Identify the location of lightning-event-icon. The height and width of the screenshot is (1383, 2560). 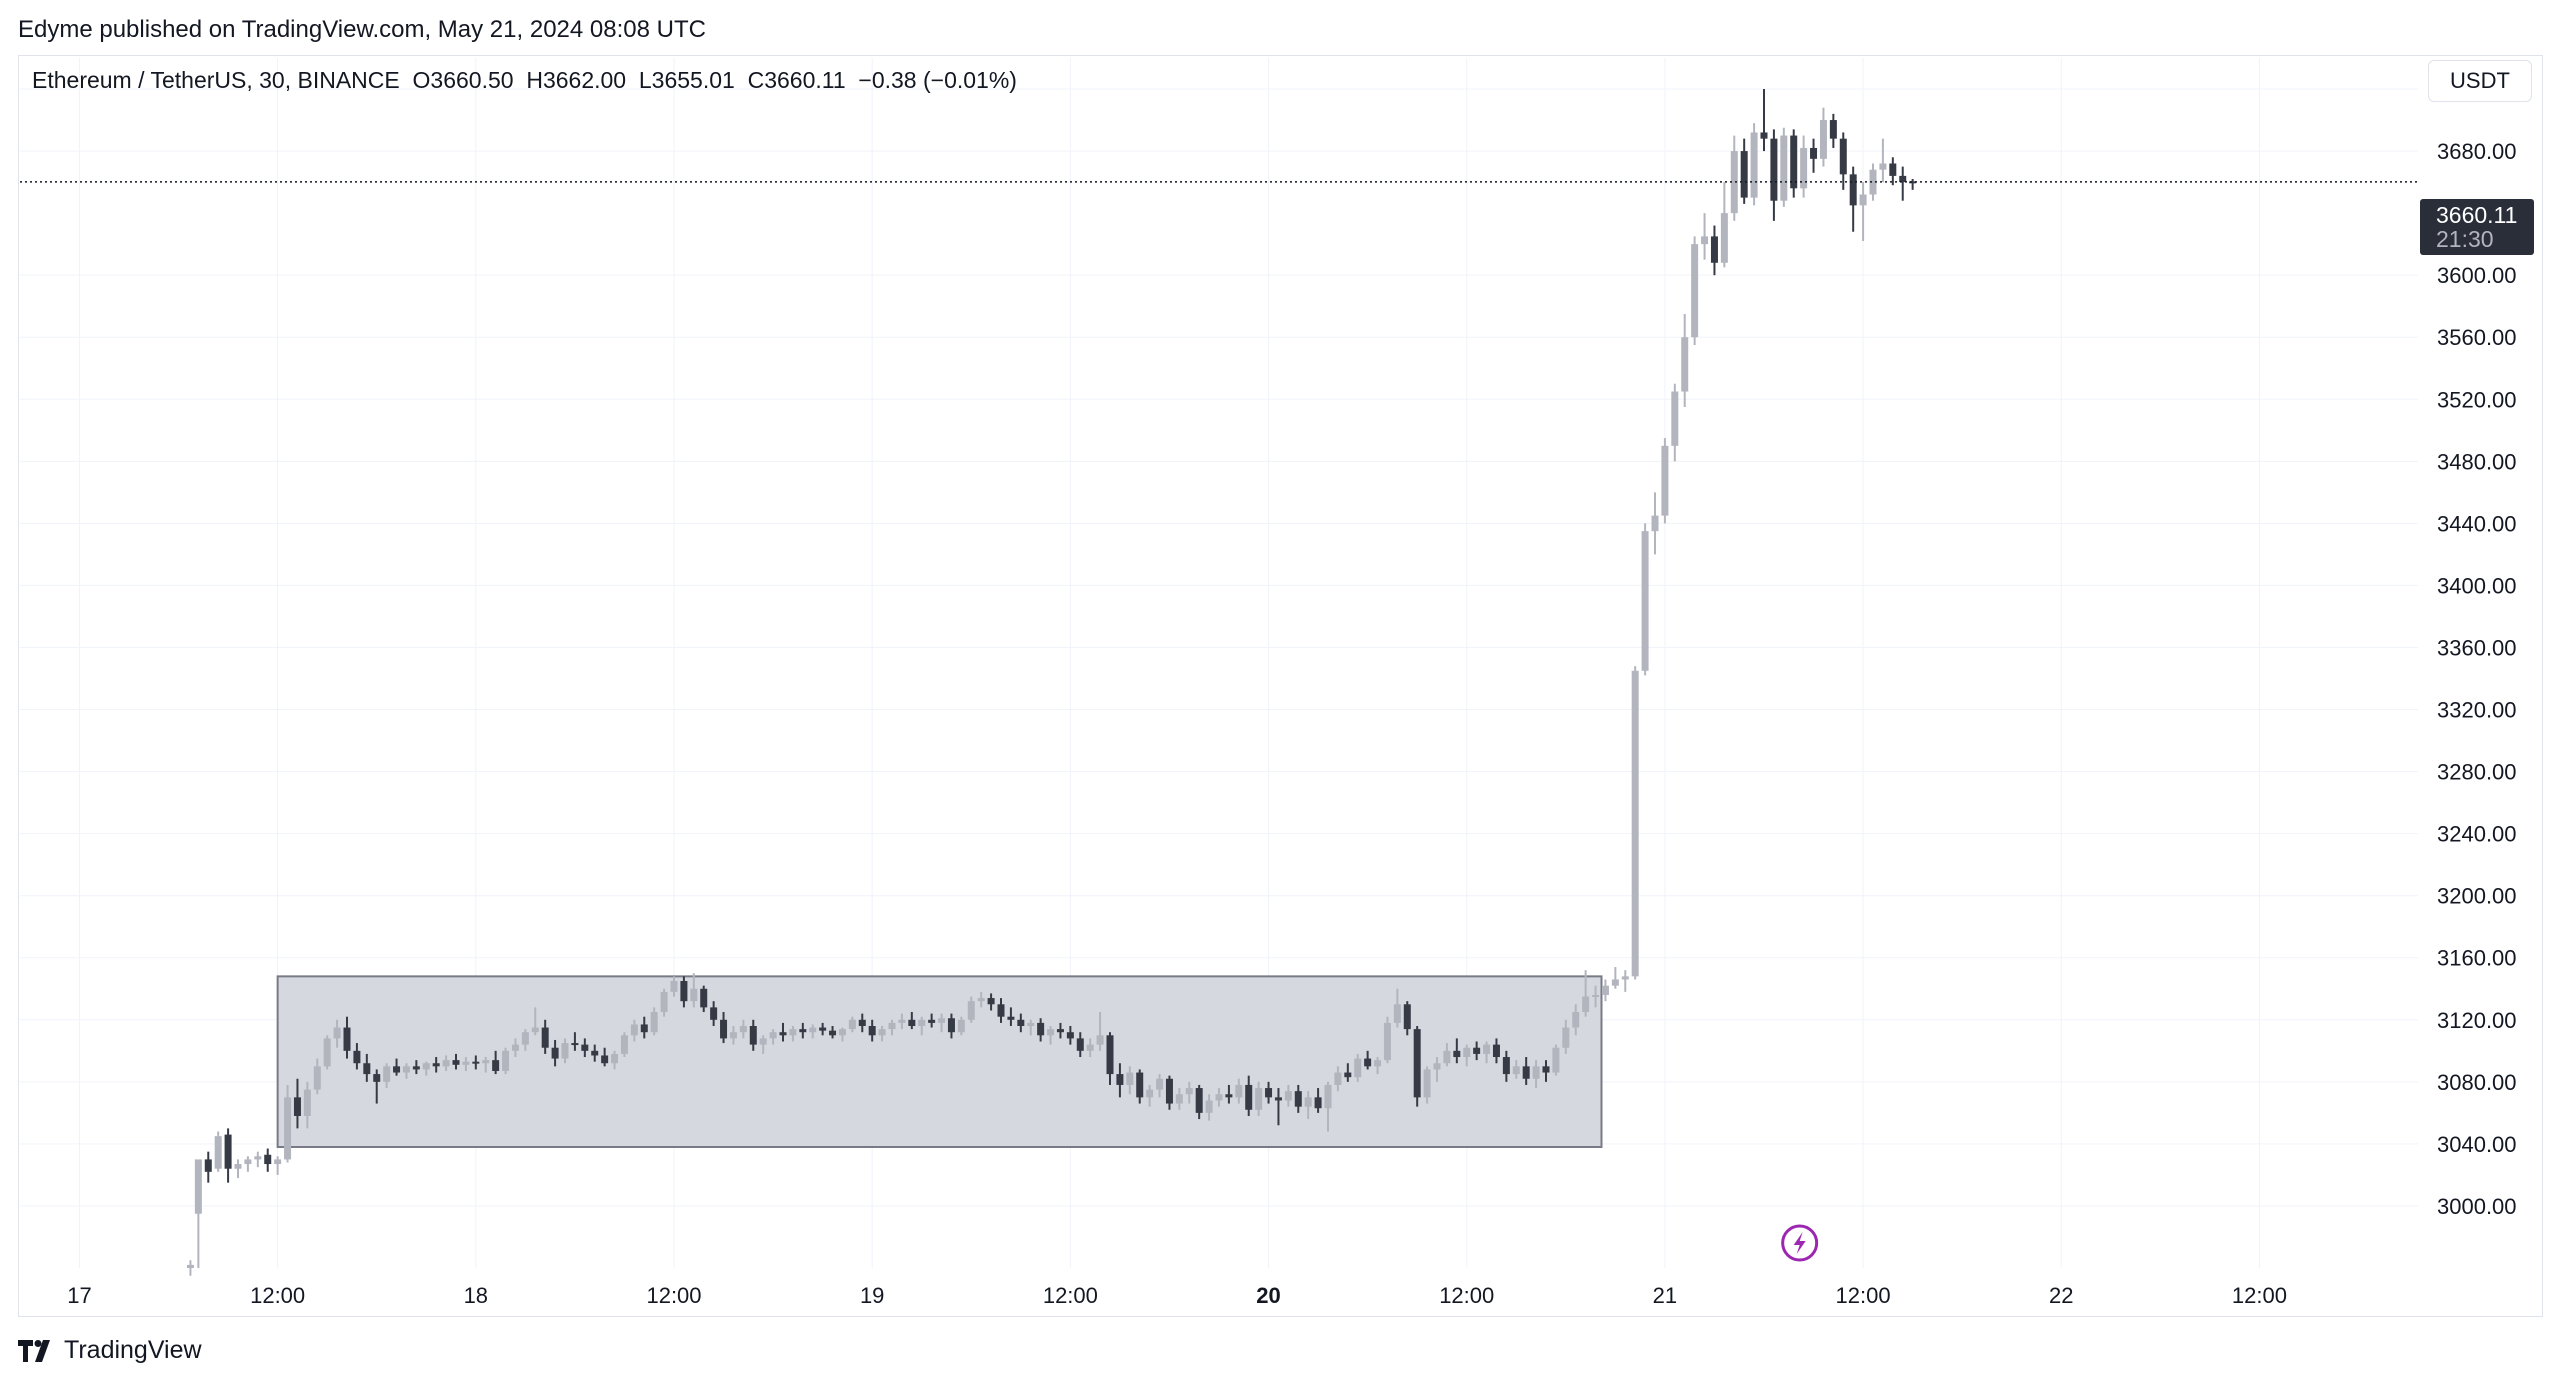
(1800, 1243).